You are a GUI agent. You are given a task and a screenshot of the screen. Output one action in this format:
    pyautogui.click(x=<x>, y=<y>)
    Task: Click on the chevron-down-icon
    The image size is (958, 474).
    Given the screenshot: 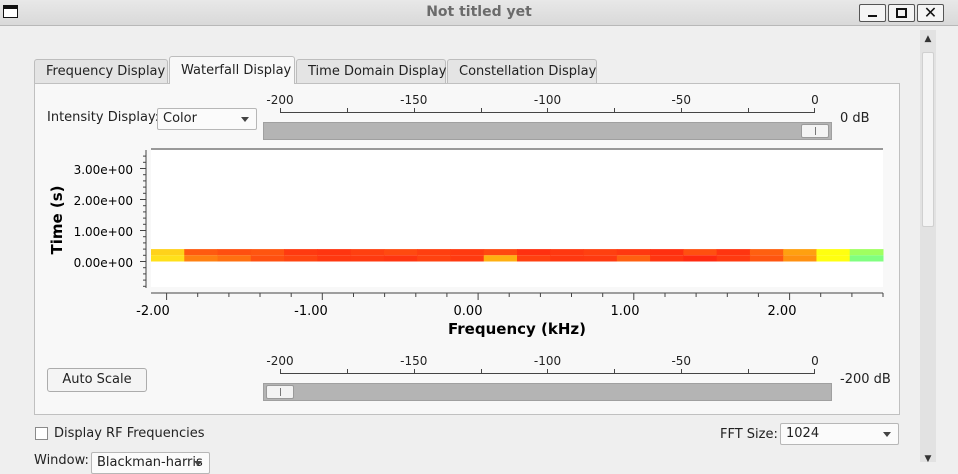 What is the action you would take?
    pyautogui.click(x=887, y=434)
    